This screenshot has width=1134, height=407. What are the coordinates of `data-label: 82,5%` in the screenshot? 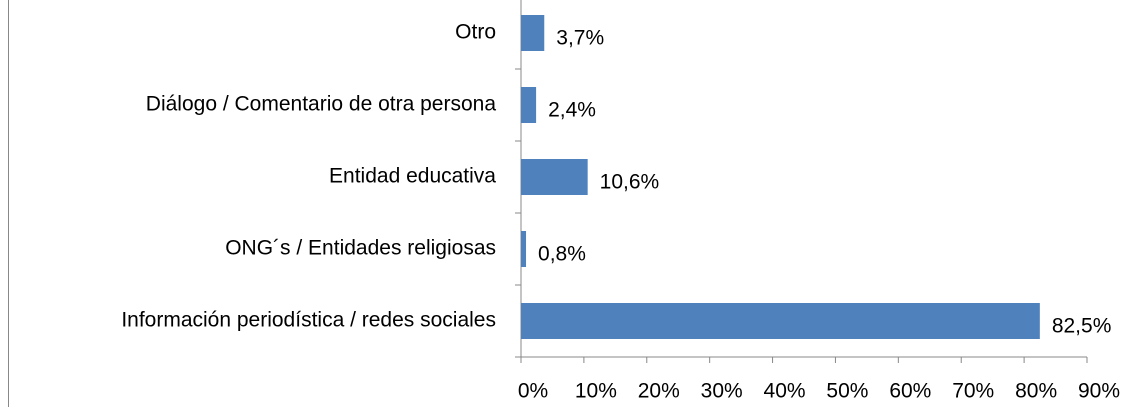 It's located at (1082, 326).